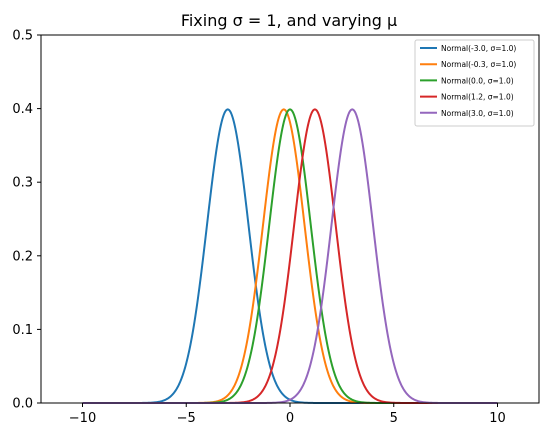  I want to click on legend-label: Normal(1.2, σ=1.0), so click(477, 97).